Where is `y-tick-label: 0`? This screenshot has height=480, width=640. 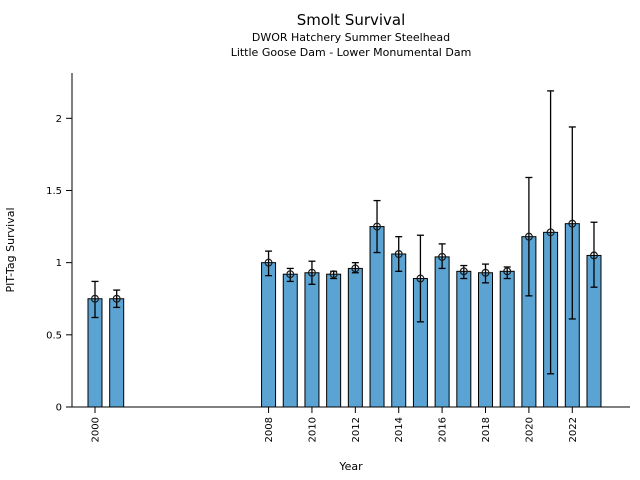 y-tick-label: 0 is located at coordinates (59, 408).